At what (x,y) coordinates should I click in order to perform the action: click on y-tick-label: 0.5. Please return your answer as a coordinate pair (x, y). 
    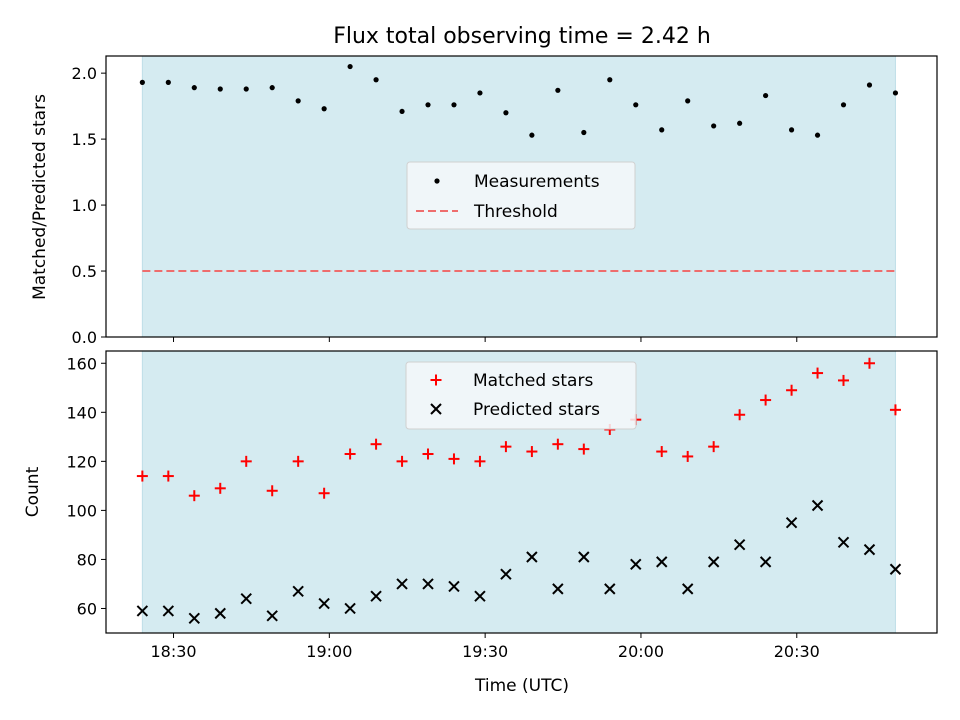
    Looking at the image, I should click on (84, 271).